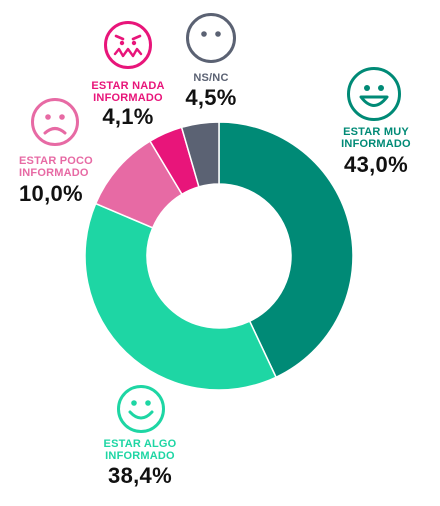 The width and height of the screenshot is (440, 506). Describe the element at coordinates (128, 92) in the screenshot. I see `slice-label-nada-informado: ESTAR NADA INFORMADO` at that location.